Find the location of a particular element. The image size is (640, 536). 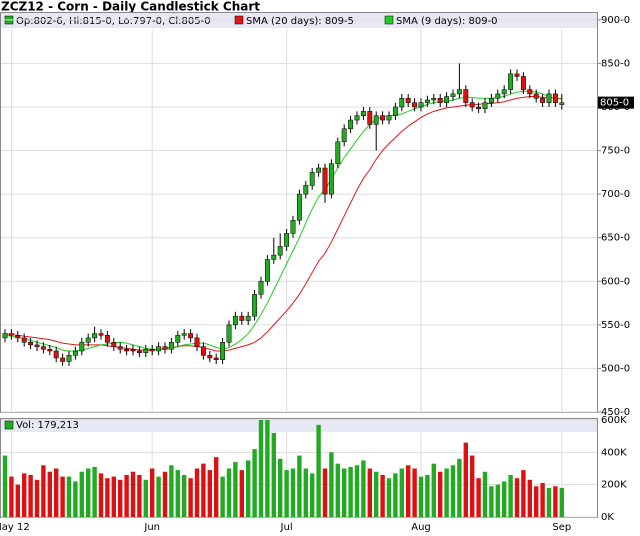

x-tick-label: Sep is located at coordinates (561, 527).